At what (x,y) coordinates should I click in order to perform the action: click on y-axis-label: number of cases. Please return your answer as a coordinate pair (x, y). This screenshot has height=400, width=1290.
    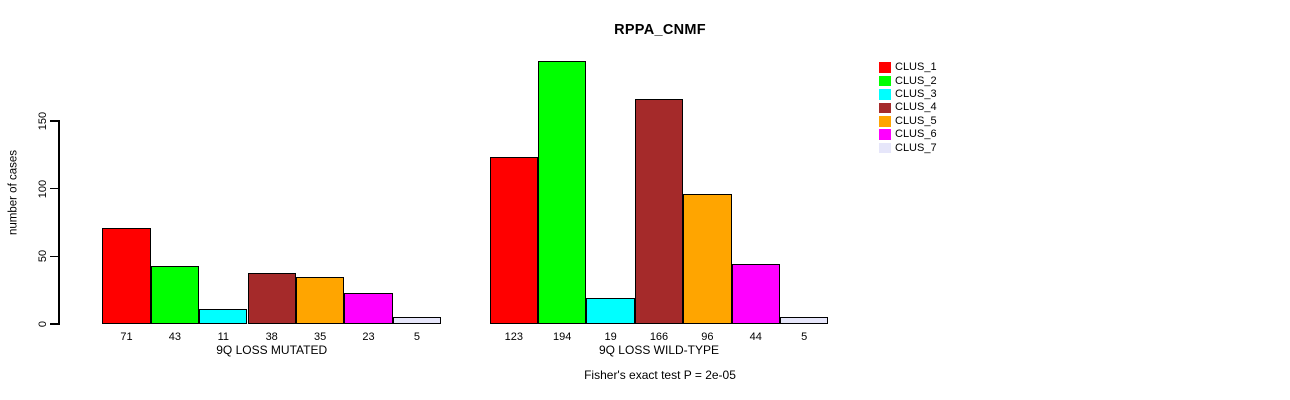
    Looking at the image, I should click on (13, 193).